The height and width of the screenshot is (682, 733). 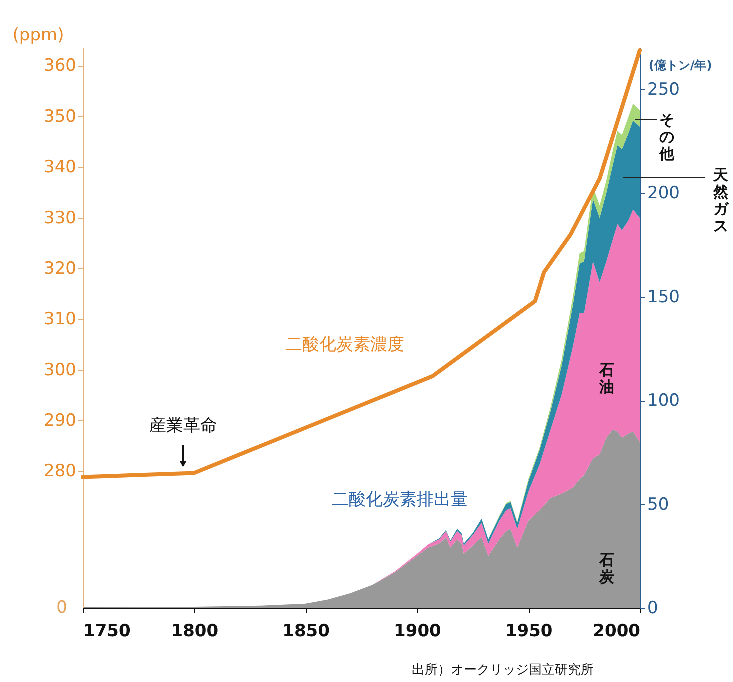 I want to click on y-tick-label: 320, so click(x=60, y=268).